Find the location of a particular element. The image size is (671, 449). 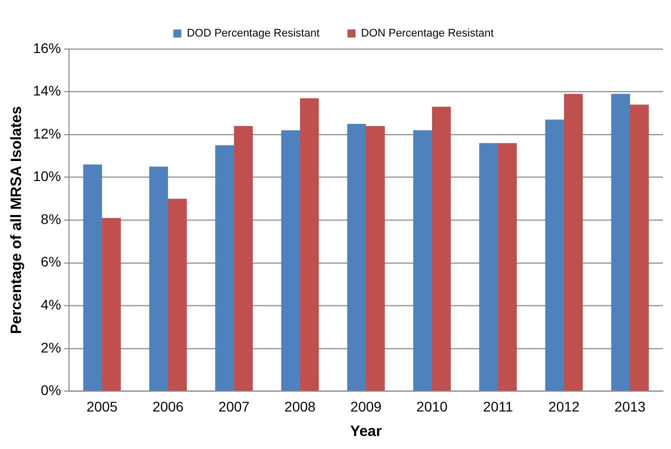

x-tick-label: 2007 is located at coordinates (234, 406).